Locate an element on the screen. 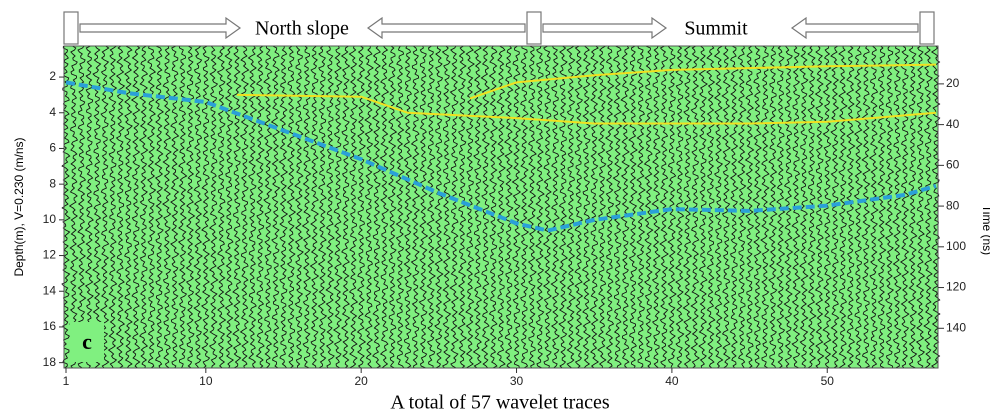 This screenshot has width=990, height=417. y2-tick-label: 60 is located at coordinates (953, 165).